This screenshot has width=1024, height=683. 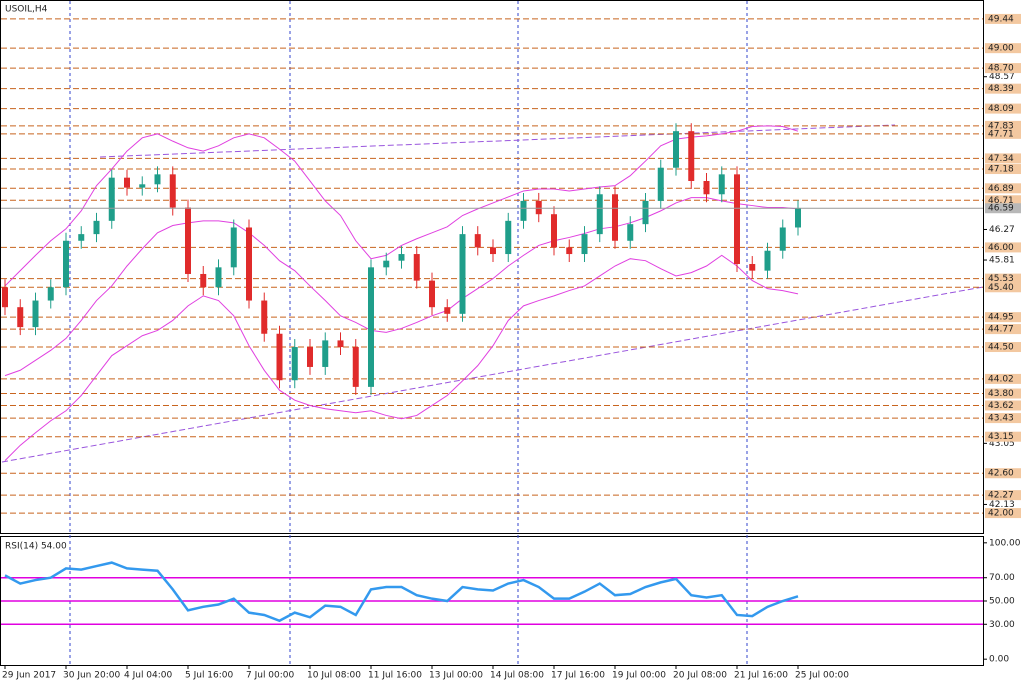 I want to click on x-tick-label: 7 Jul 00:00, so click(x=270, y=676).